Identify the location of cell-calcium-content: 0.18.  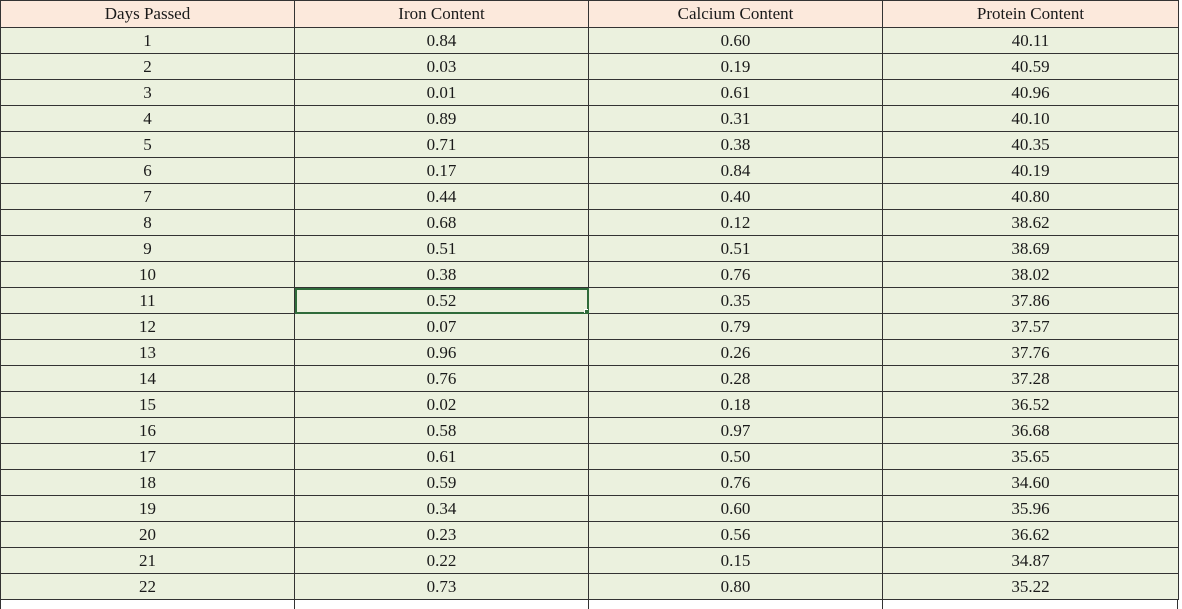
(735, 404).